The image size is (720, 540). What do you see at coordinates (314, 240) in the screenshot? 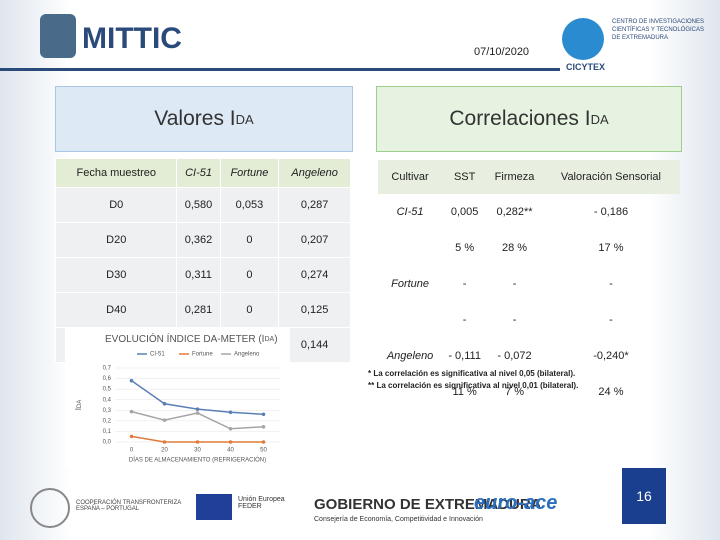
I see `cell: 0,207` at bounding box center [314, 240].